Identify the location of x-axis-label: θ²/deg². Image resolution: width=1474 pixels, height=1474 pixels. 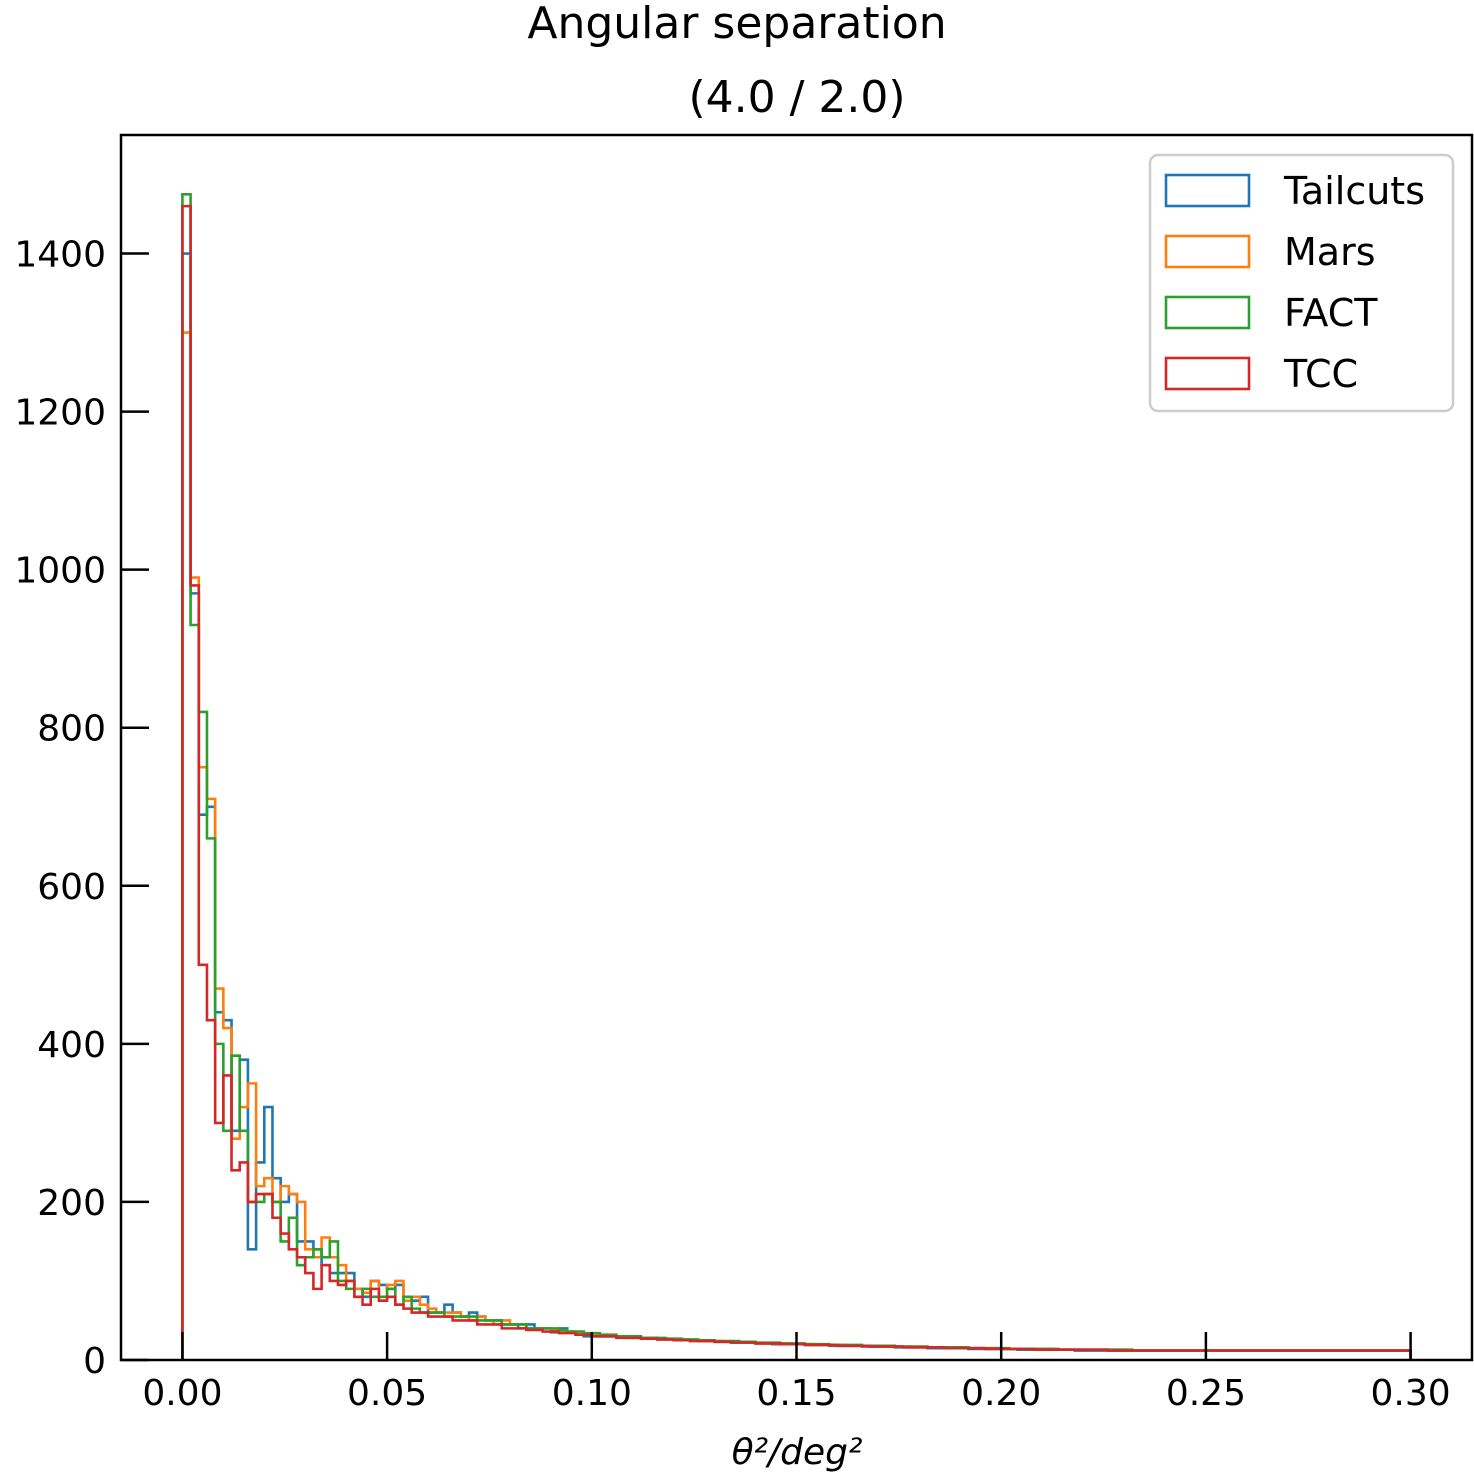
(797, 1452).